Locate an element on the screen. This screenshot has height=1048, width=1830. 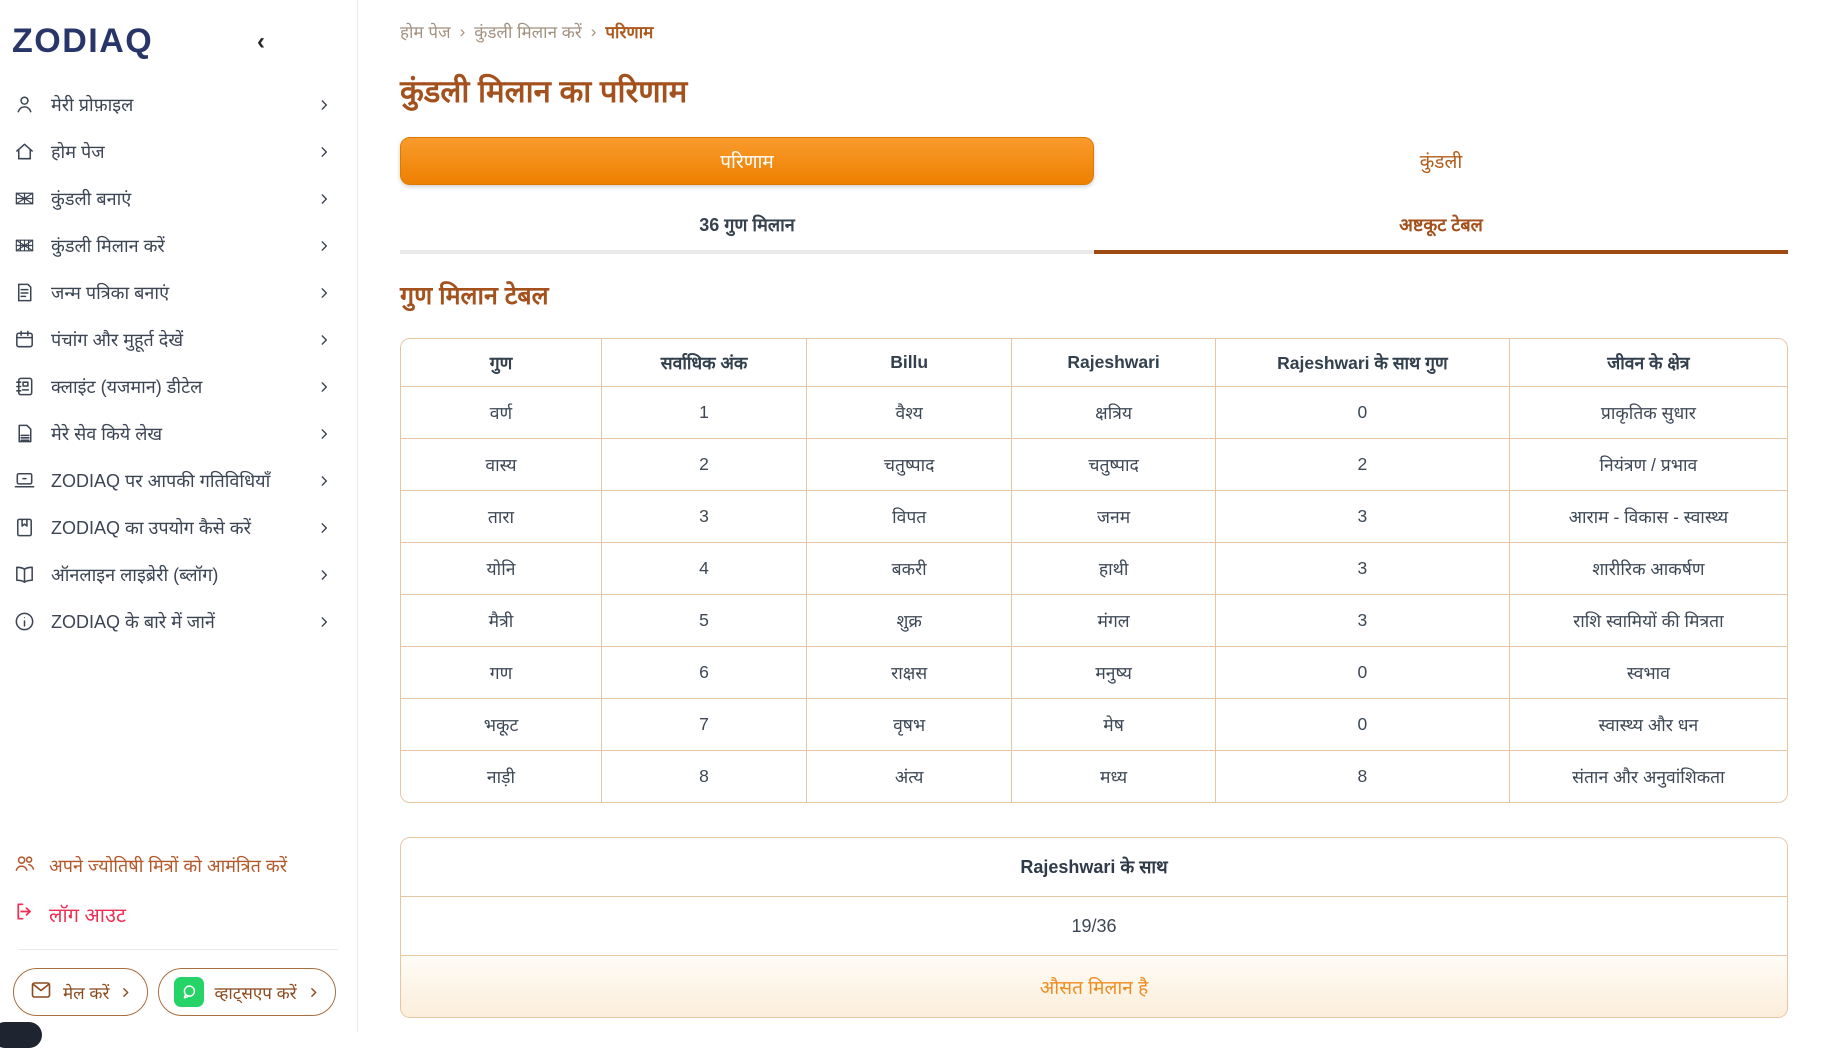
sidebar-item-label: होम पेज is located at coordinates (78, 151).